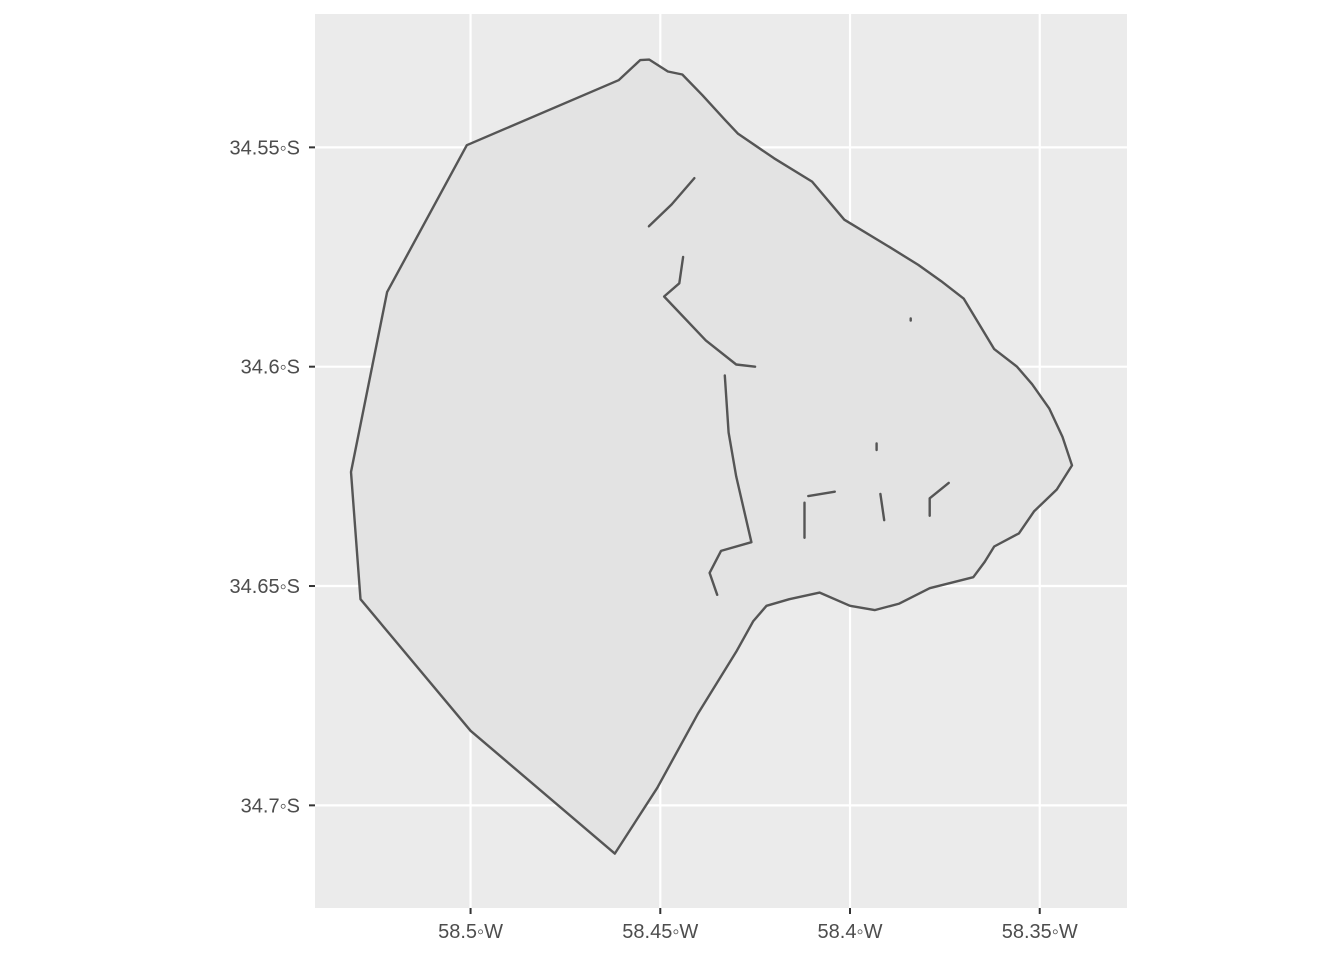 This screenshot has width=1344, height=960. What do you see at coordinates (660, 932) in the screenshot?
I see `x-tick-label-1: 58.45◦W` at bounding box center [660, 932].